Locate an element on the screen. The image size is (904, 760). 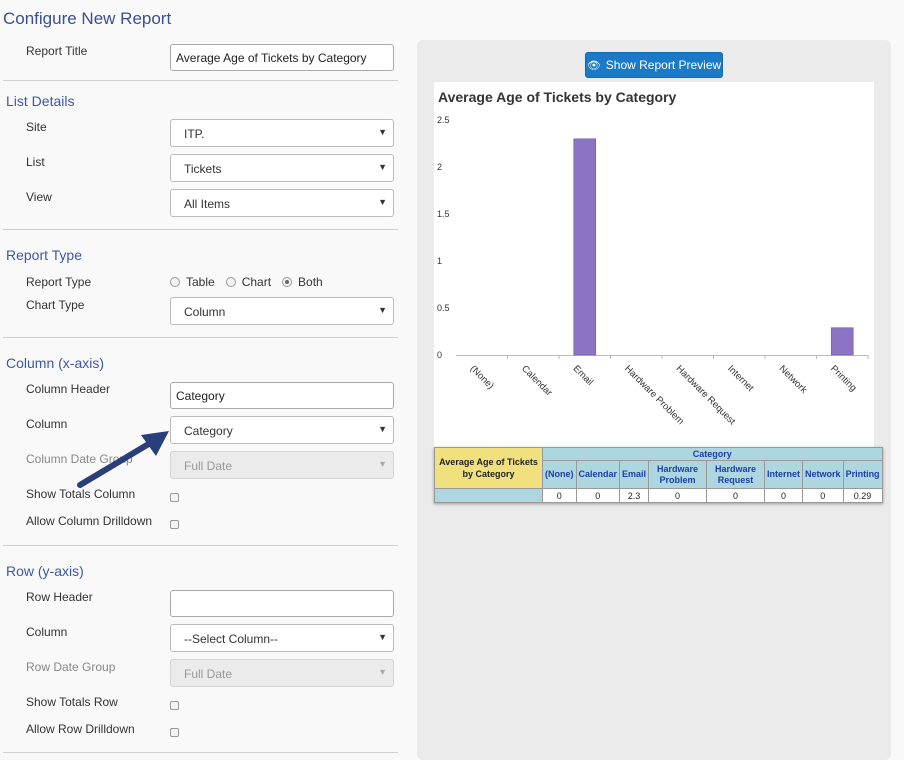
column-date-group-label: Column Date Group is located at coordinates (79, 459).